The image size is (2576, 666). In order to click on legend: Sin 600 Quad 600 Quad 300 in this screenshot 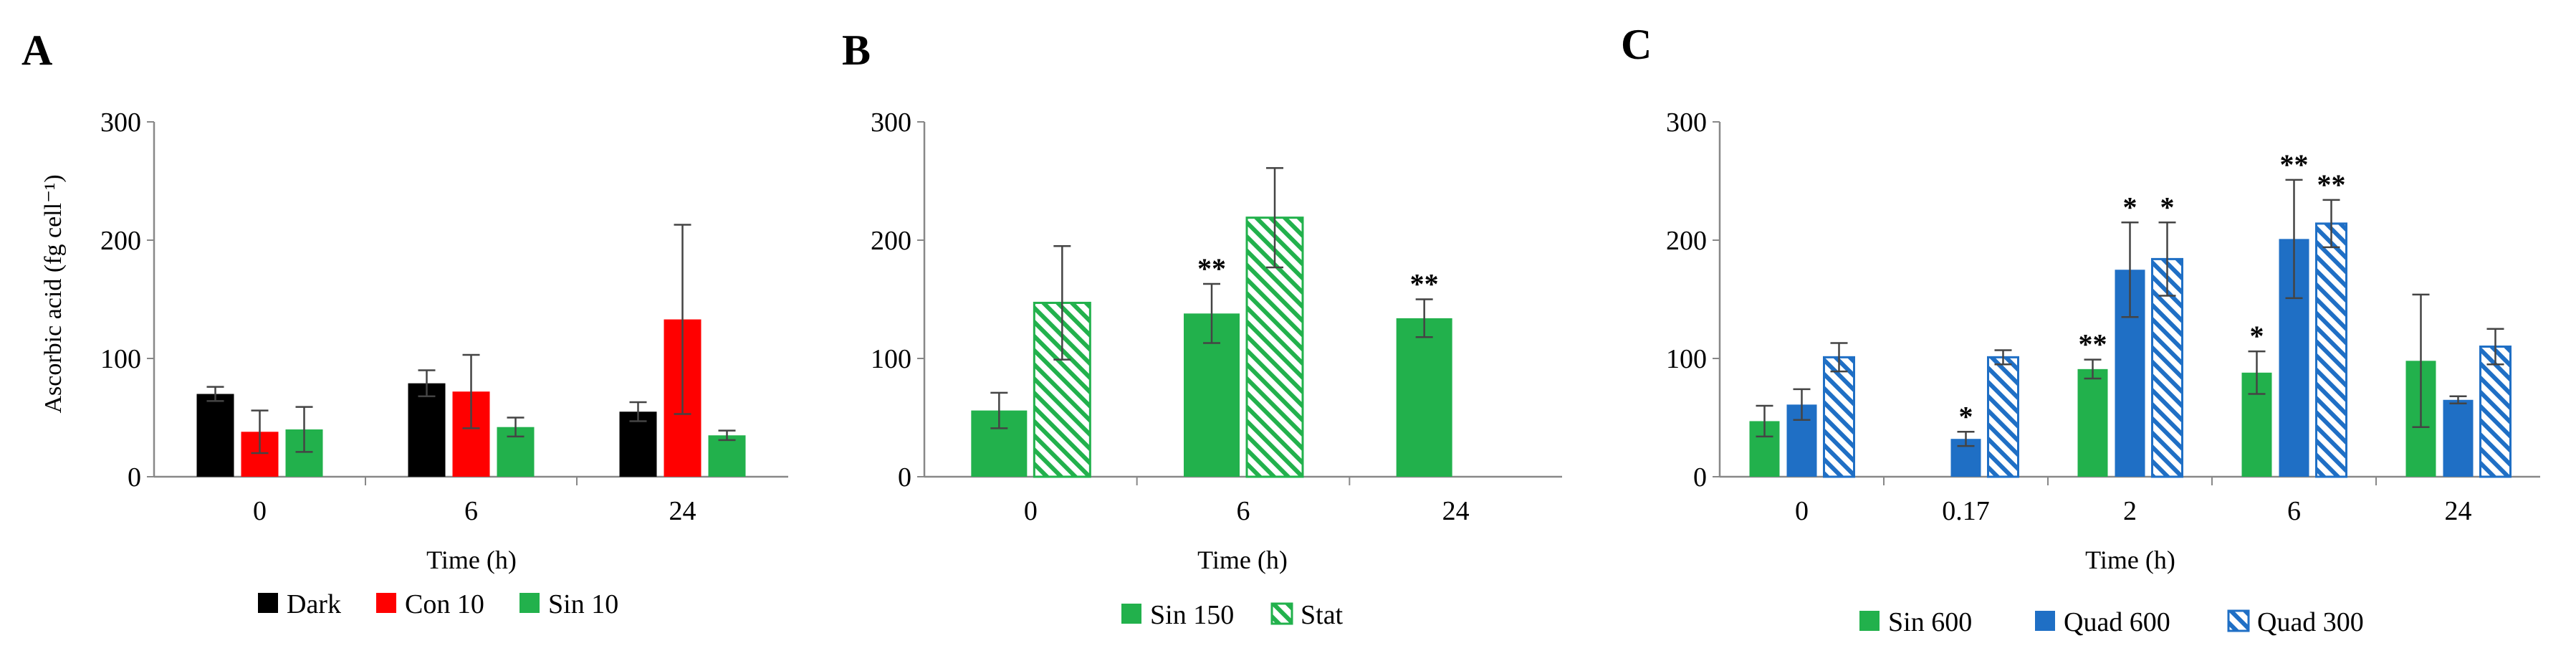, I will do `click(2111, 622)`.